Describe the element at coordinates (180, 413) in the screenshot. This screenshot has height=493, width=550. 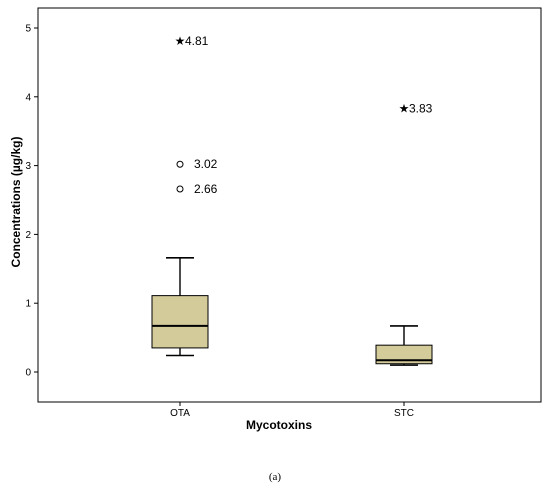
I see `x-tick-label: OTA` at that location.